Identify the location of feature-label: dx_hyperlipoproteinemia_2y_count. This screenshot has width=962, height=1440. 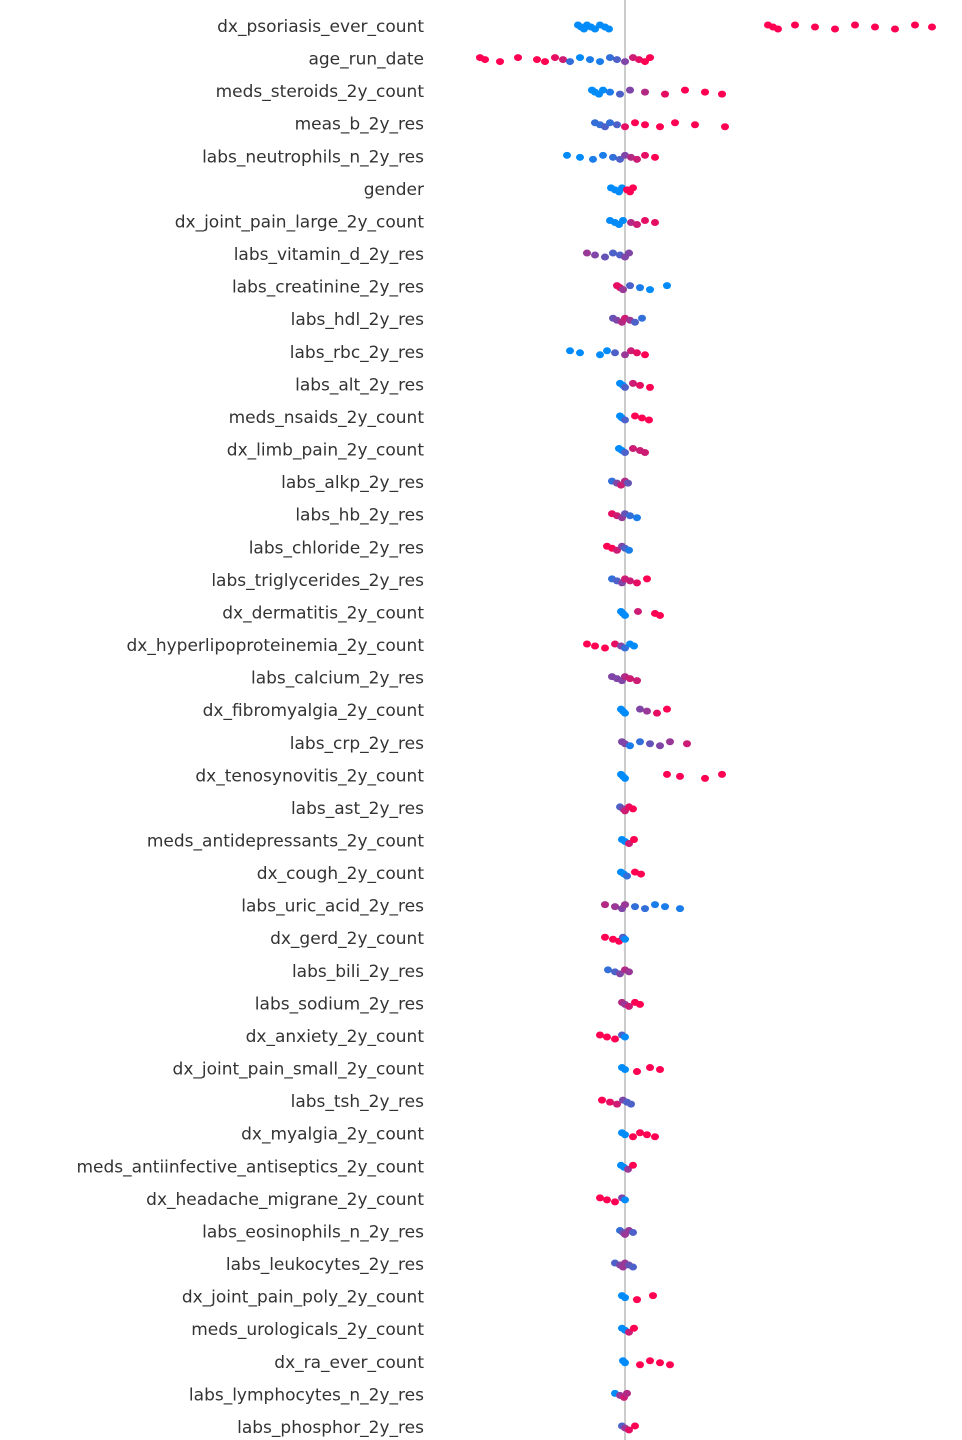
(276, 646).